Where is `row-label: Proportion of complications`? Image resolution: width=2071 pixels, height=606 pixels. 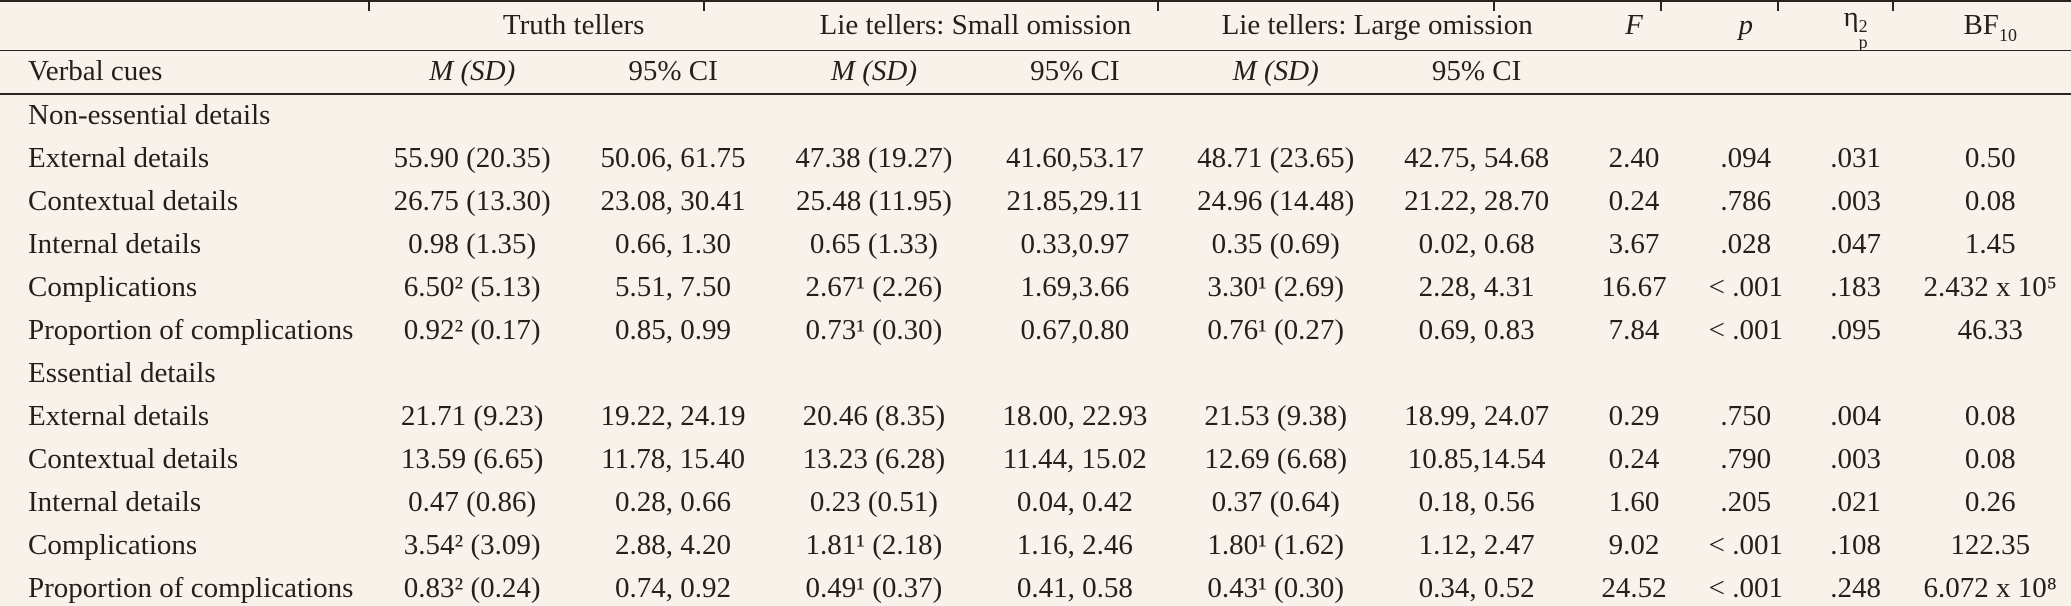 row-label: Proportion of complications is located at coordinates (191, 330).